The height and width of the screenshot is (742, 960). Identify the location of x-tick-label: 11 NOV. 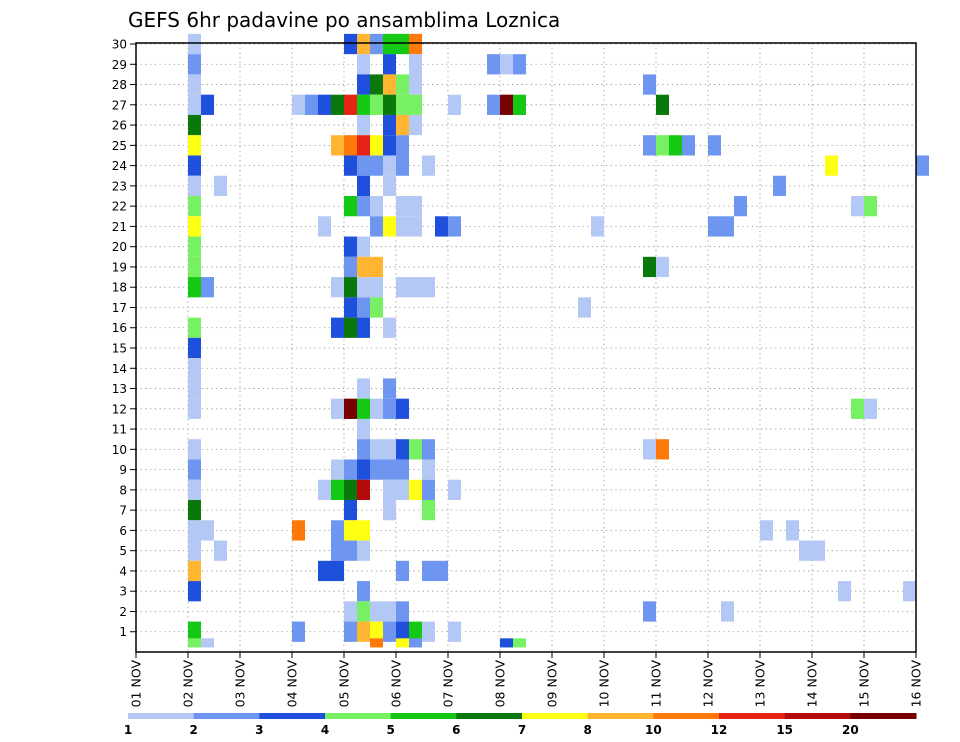
(656, 684).